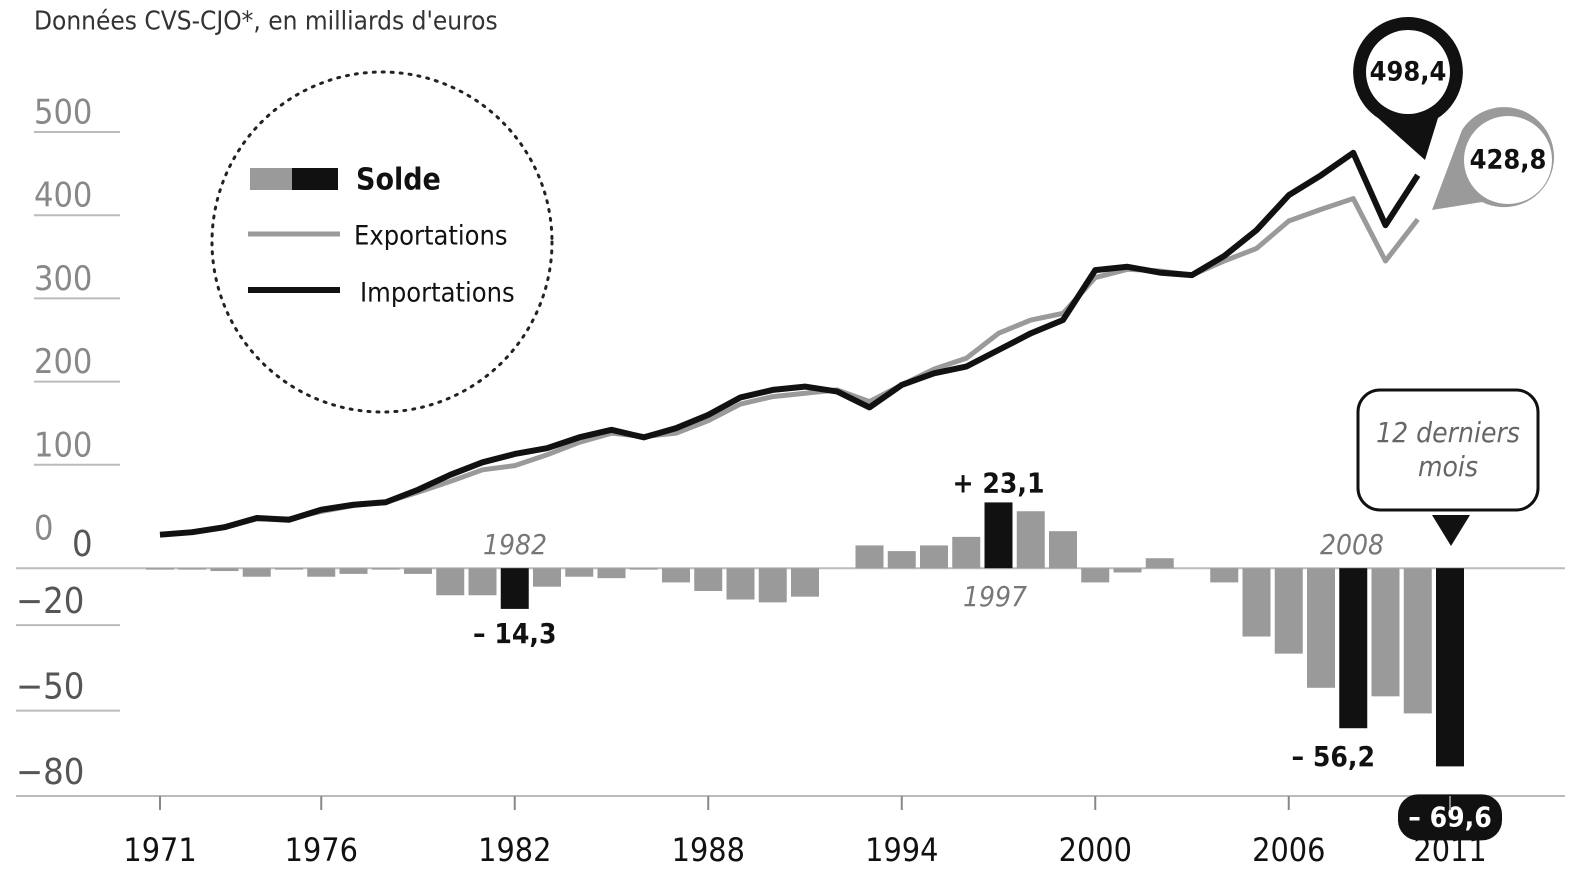 The height and width of the screenshot is (876, 1580). What do you see at coordinates (901, 850) in the screenshot?
I see `x-tick-label: 1994` at bounding box center [901, 850].